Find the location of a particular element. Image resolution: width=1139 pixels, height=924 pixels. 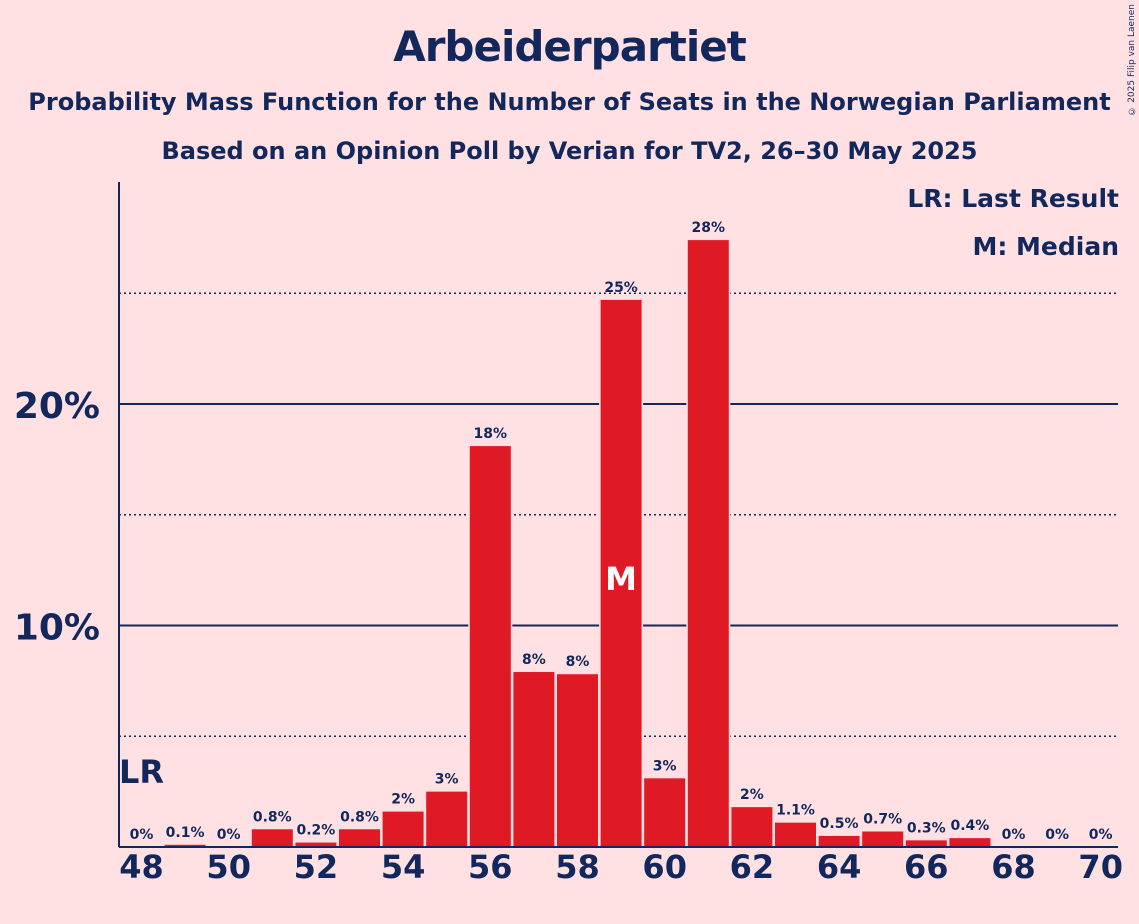

legend-last-result: LR: Last Result is located at coordinates (1013, 198).